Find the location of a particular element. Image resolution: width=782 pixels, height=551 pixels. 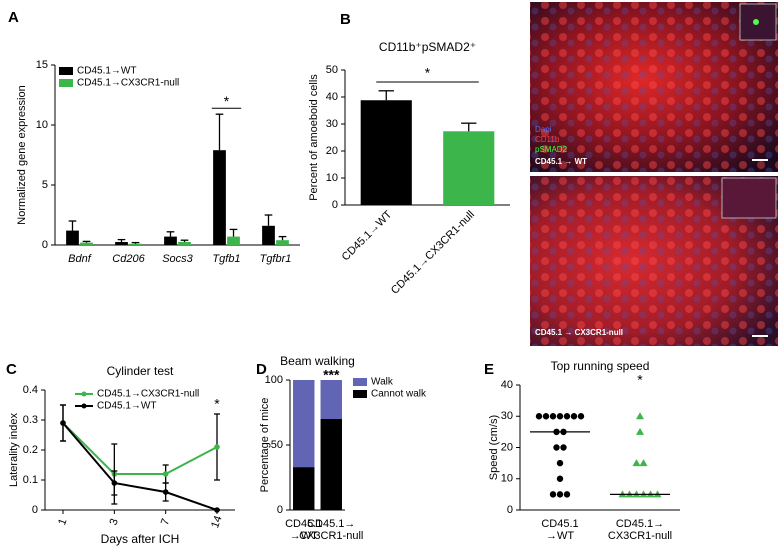

y-axis-label: Percentage of mice is located at coordinates (265, 445).